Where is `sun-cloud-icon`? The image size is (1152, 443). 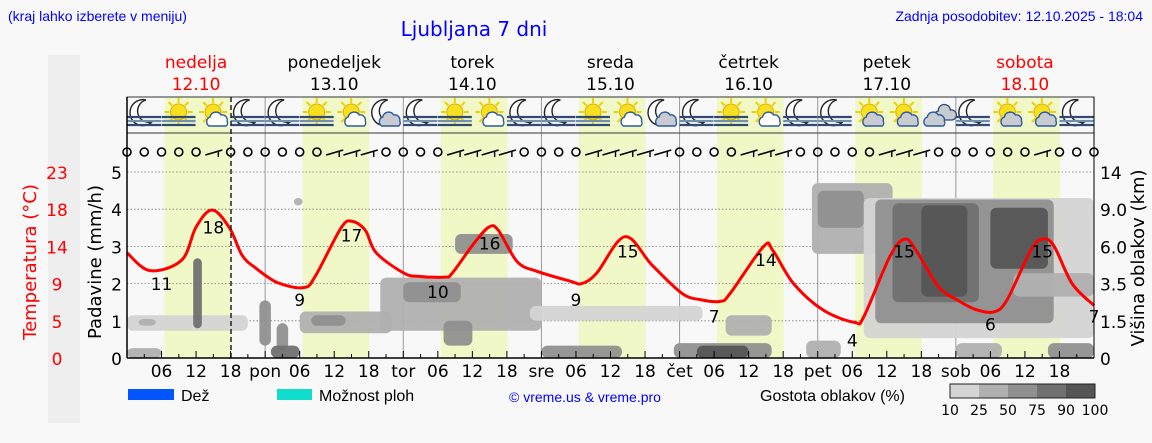 sun-cloud-icon is located at coordinates (766, 112).